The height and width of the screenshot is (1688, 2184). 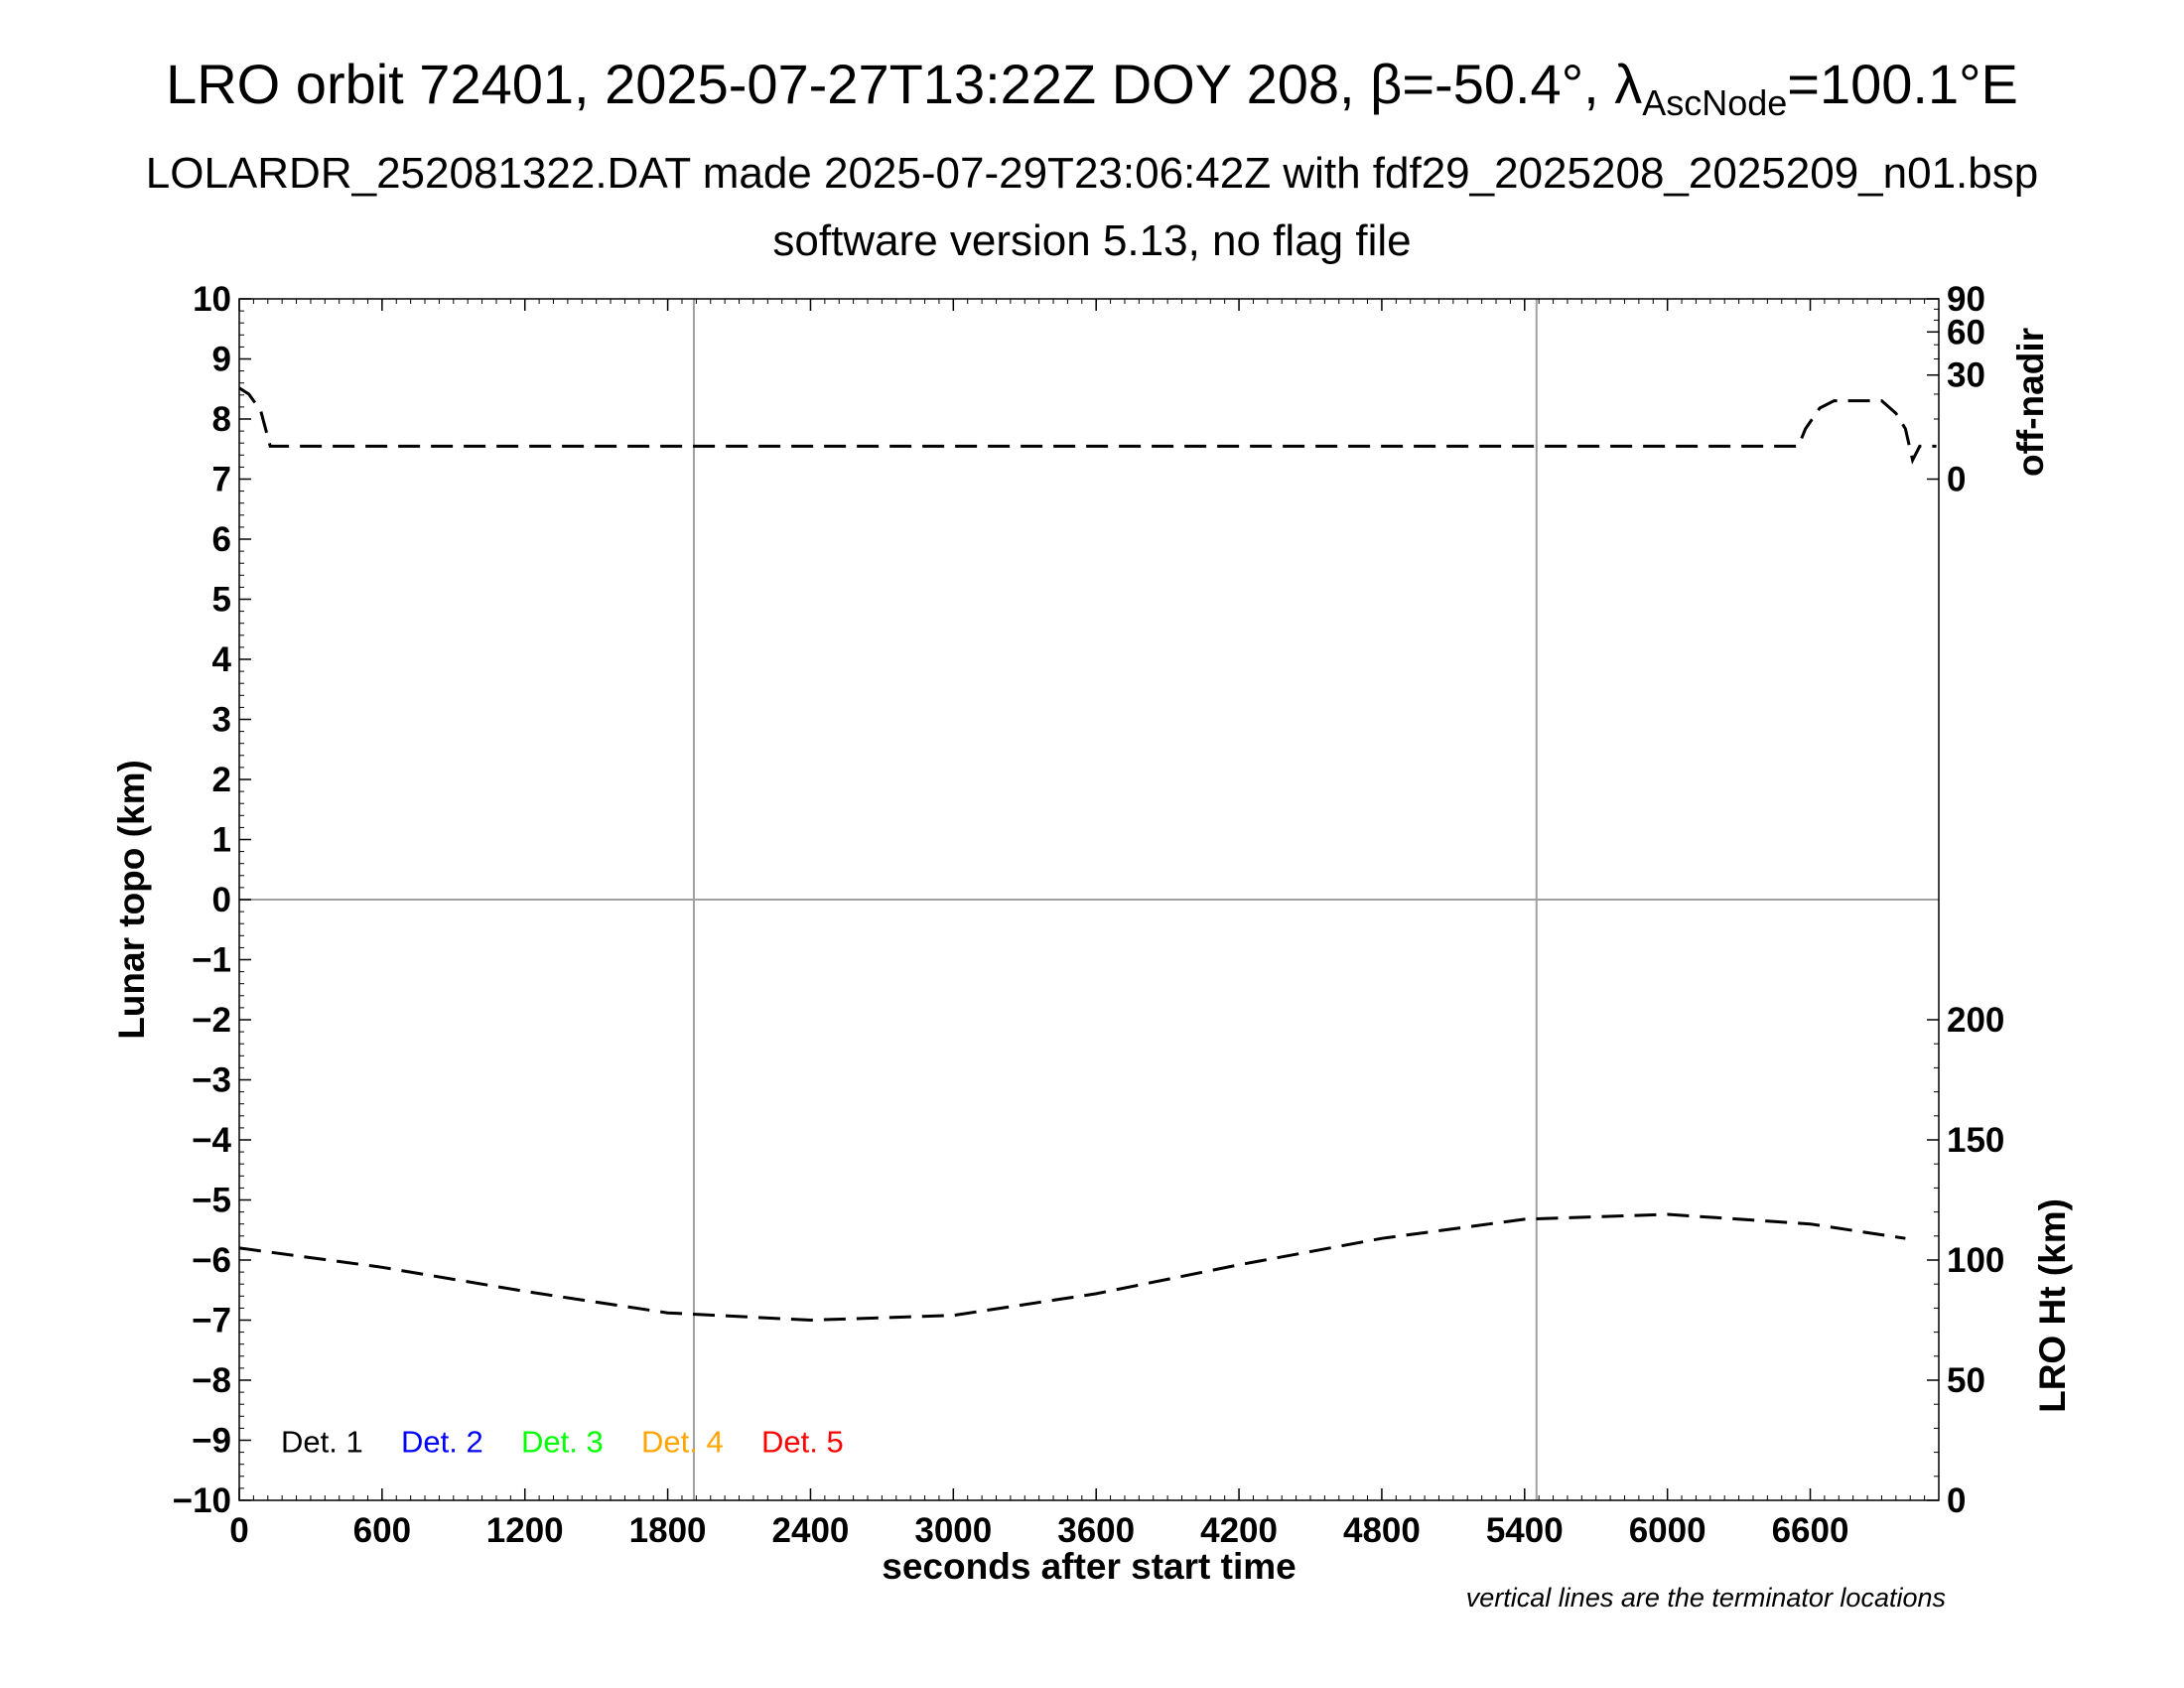 I want to click on y-axis-title: Lunar topo (km), so click(x=131, y=900).